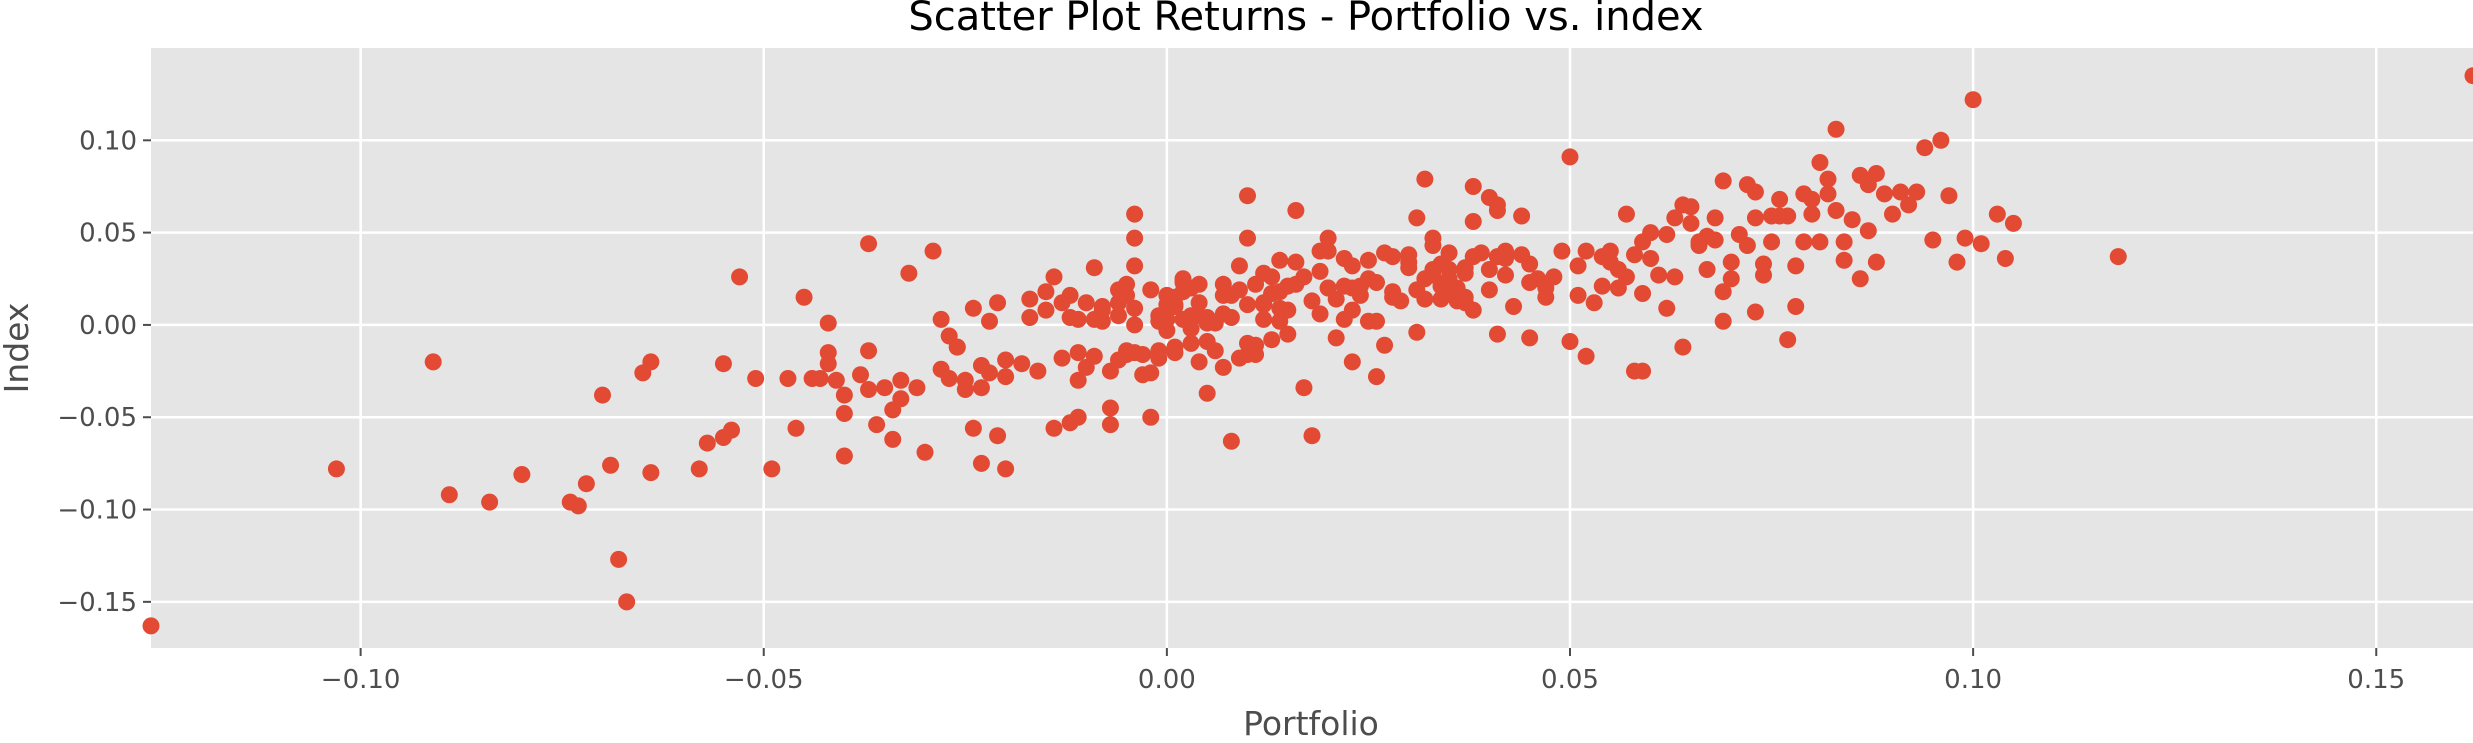  I want to click on y-axis-label: Index, so click(18, 348).